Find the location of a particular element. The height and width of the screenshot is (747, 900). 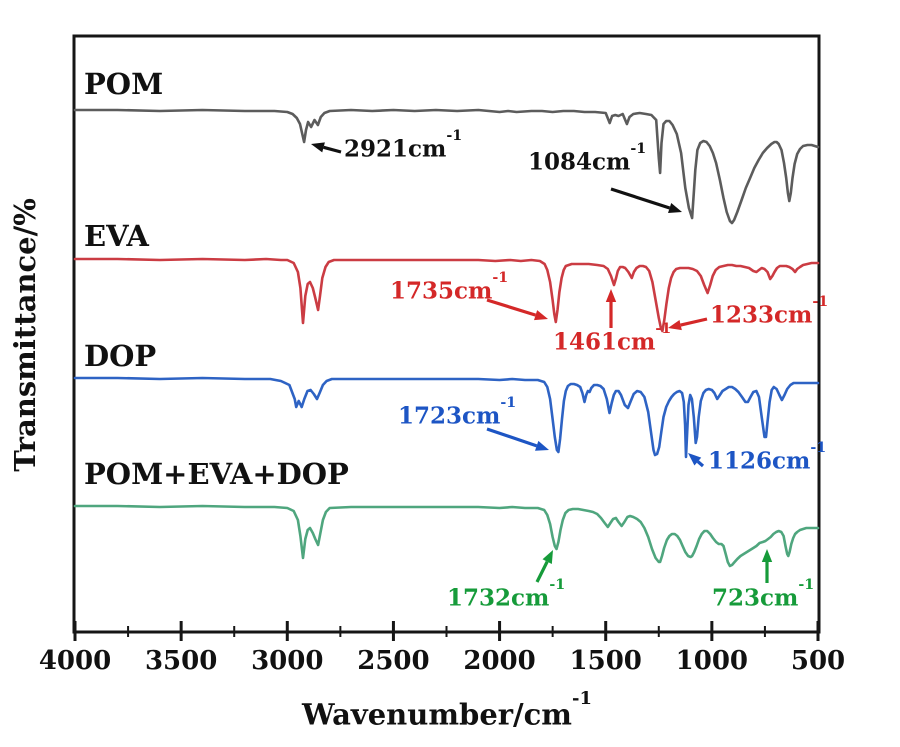

spectrum-line-pom is located at coordinates (446, 166).